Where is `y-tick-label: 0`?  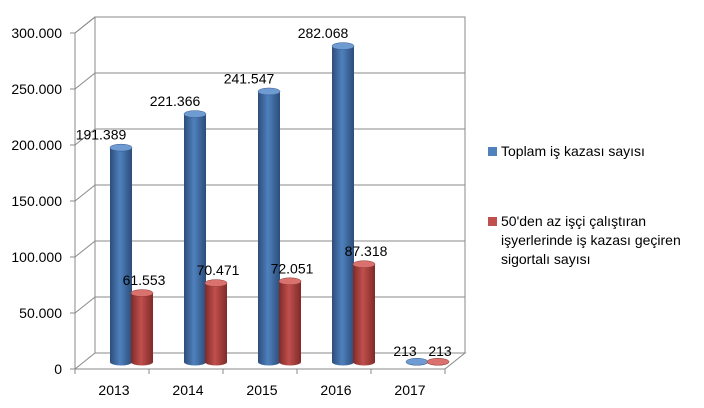 y-tick-label: 0 is located at coordinates (58, 369).